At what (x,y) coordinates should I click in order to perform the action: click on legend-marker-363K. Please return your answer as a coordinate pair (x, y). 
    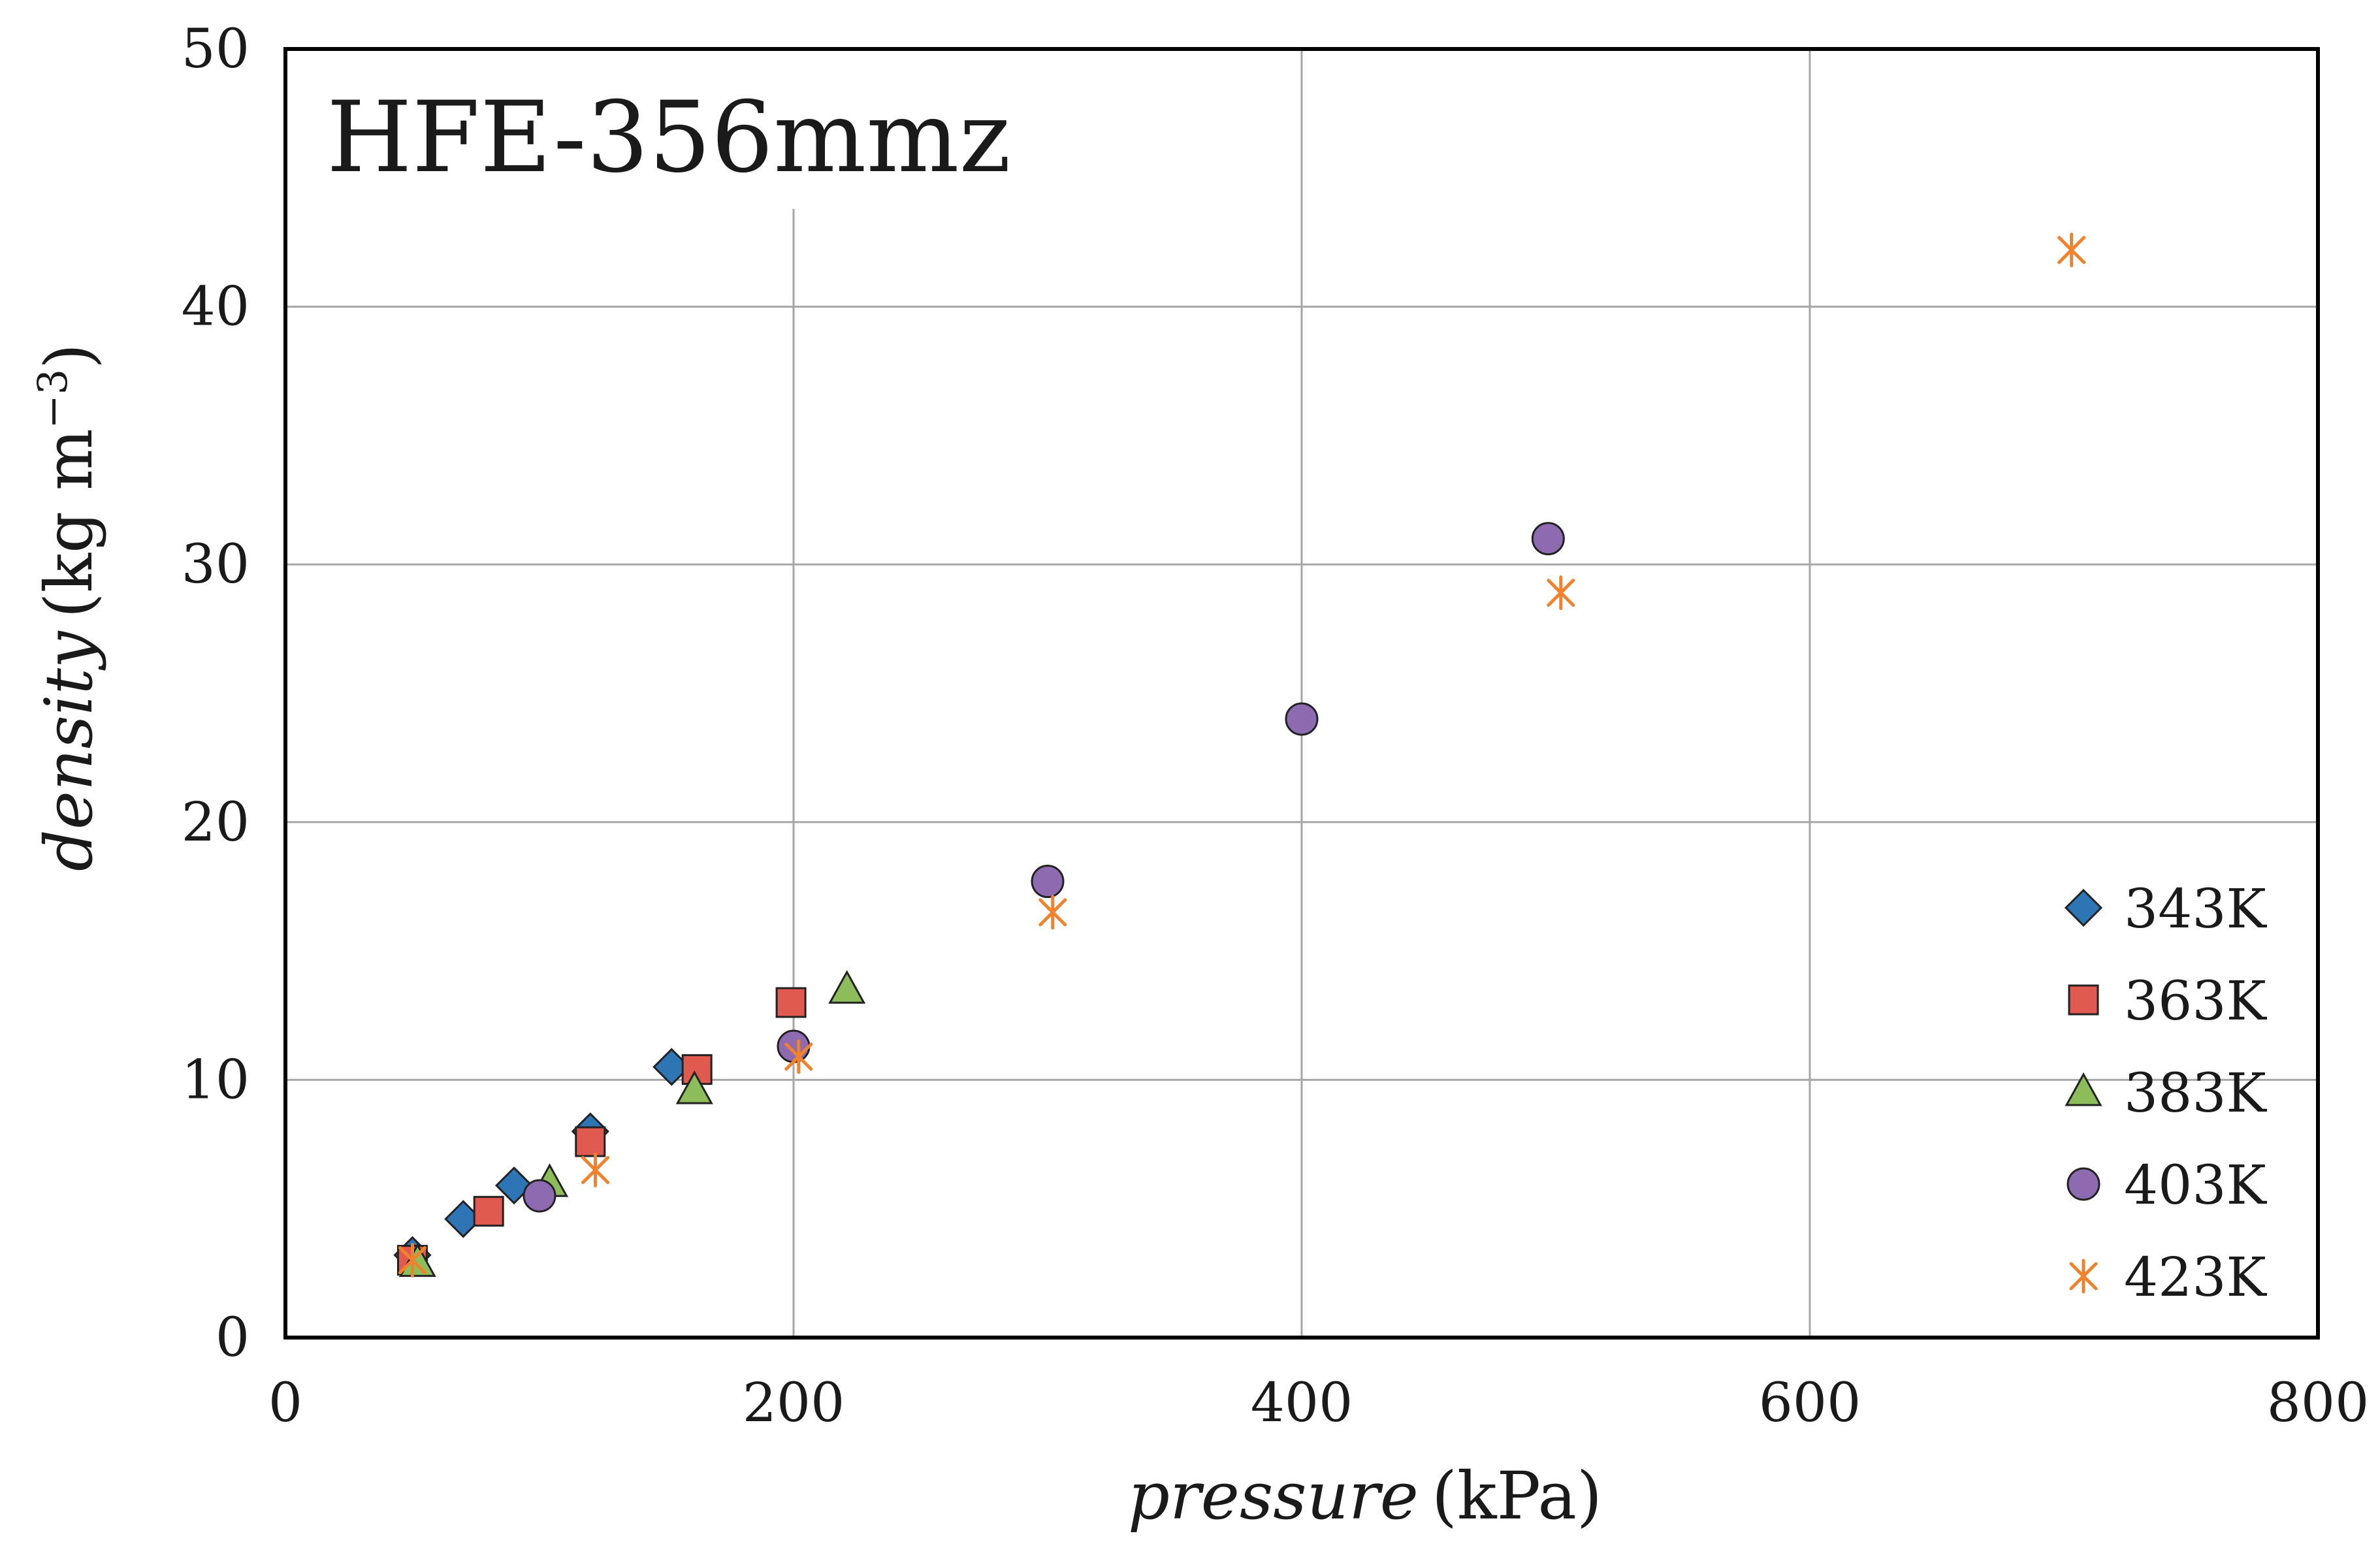
    Looking at the image, I should click on (2083, 1000).